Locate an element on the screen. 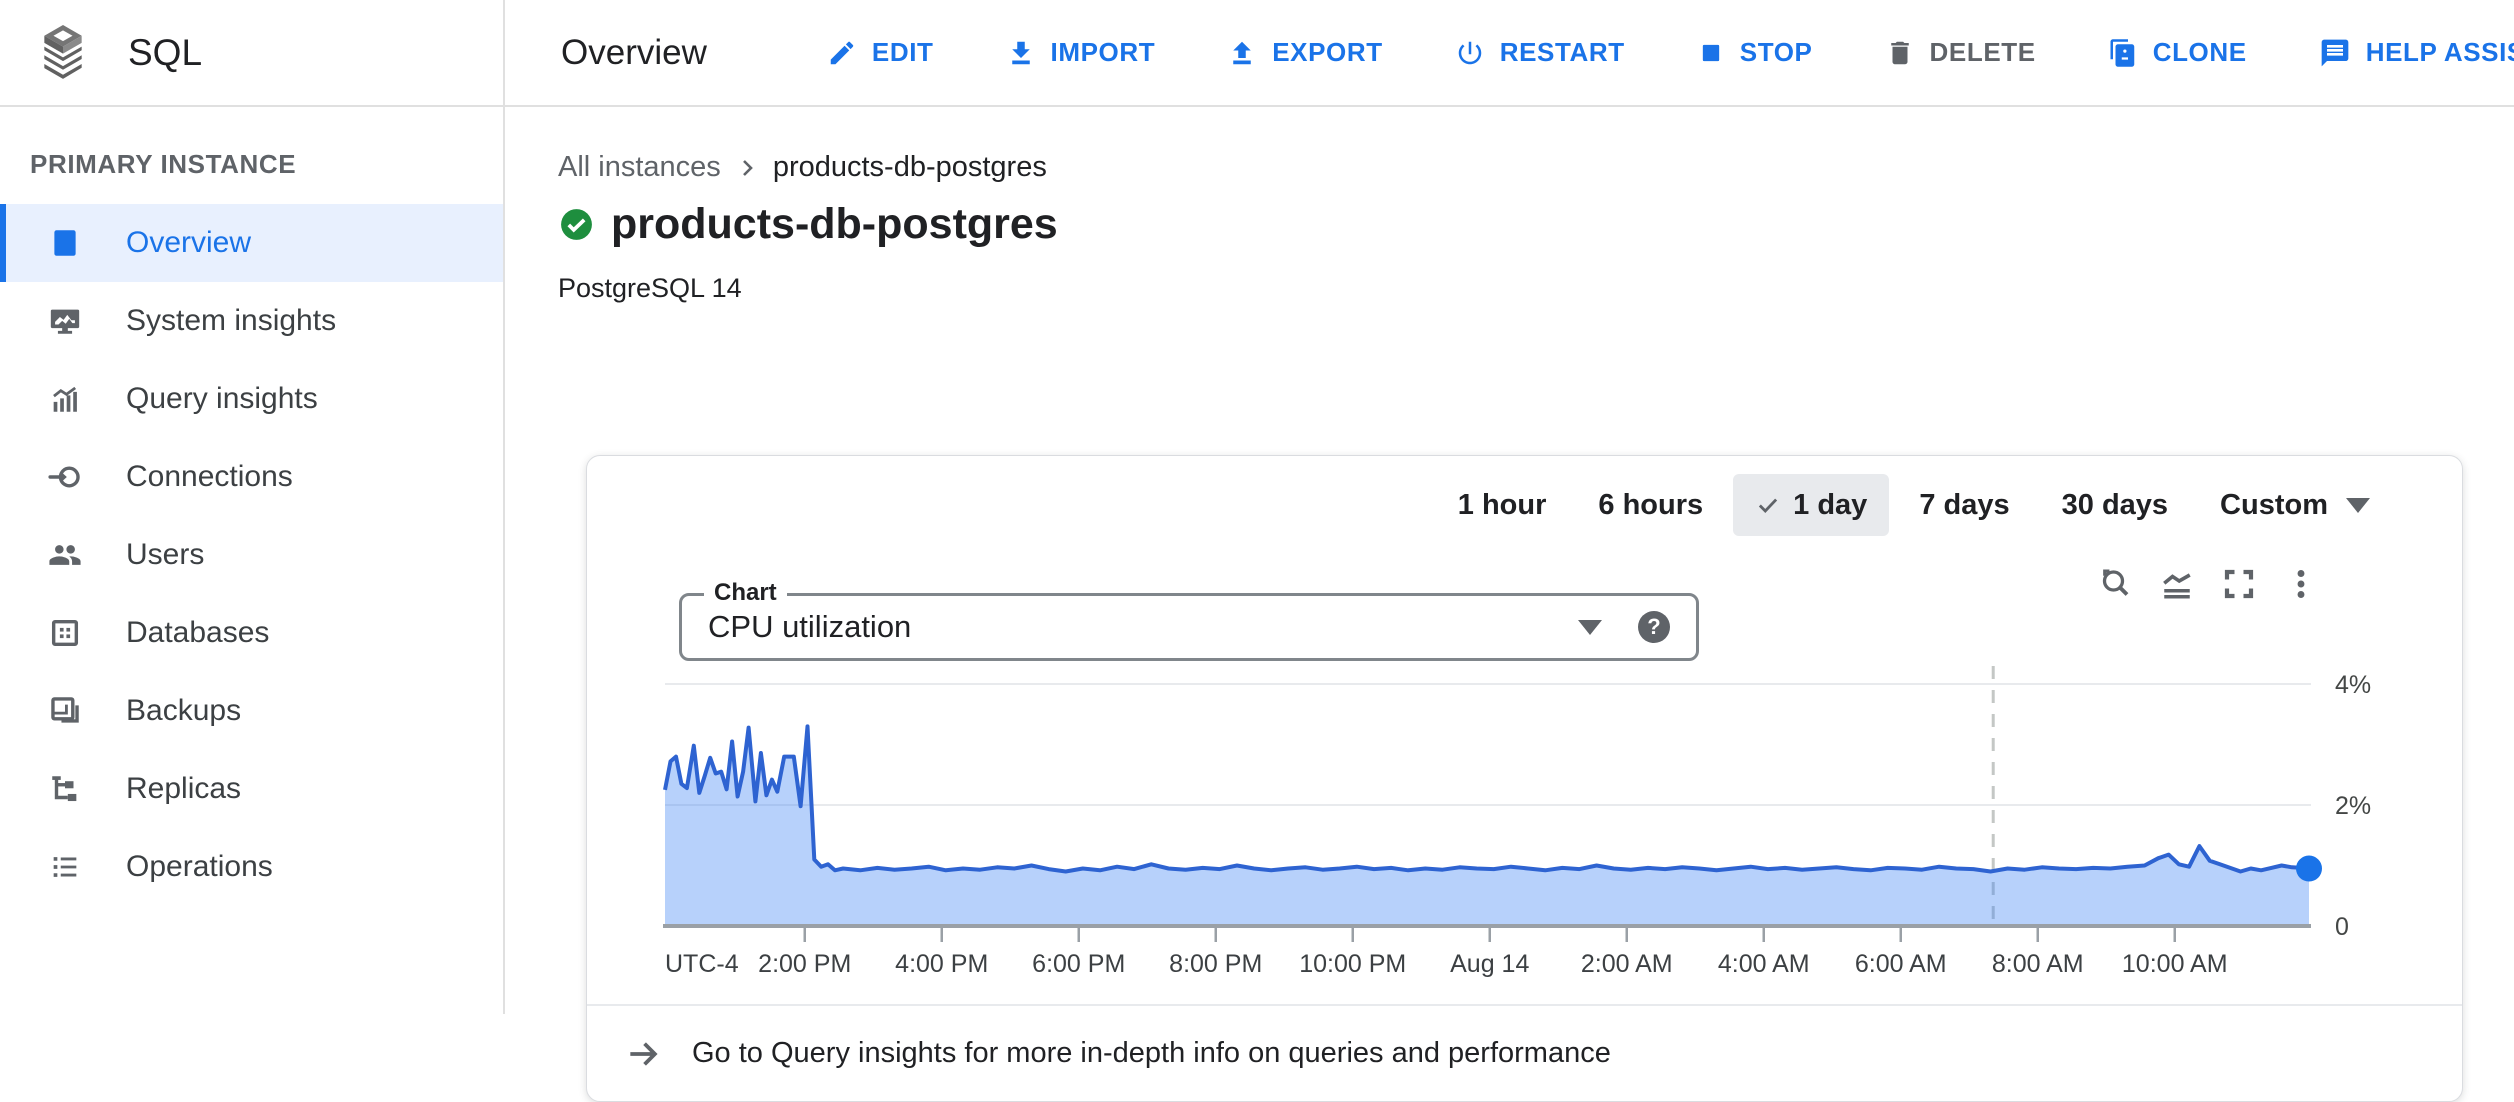  export-button: EXPORT is located at coordinates (1305, 52).